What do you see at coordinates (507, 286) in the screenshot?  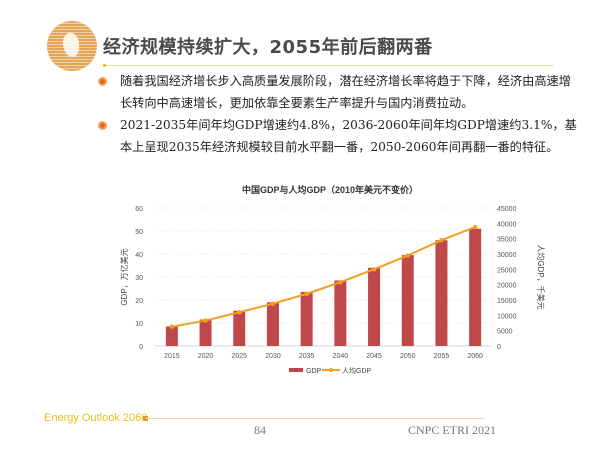 I see `y2-tick-label: 20000` at bounding box center [507, 286].